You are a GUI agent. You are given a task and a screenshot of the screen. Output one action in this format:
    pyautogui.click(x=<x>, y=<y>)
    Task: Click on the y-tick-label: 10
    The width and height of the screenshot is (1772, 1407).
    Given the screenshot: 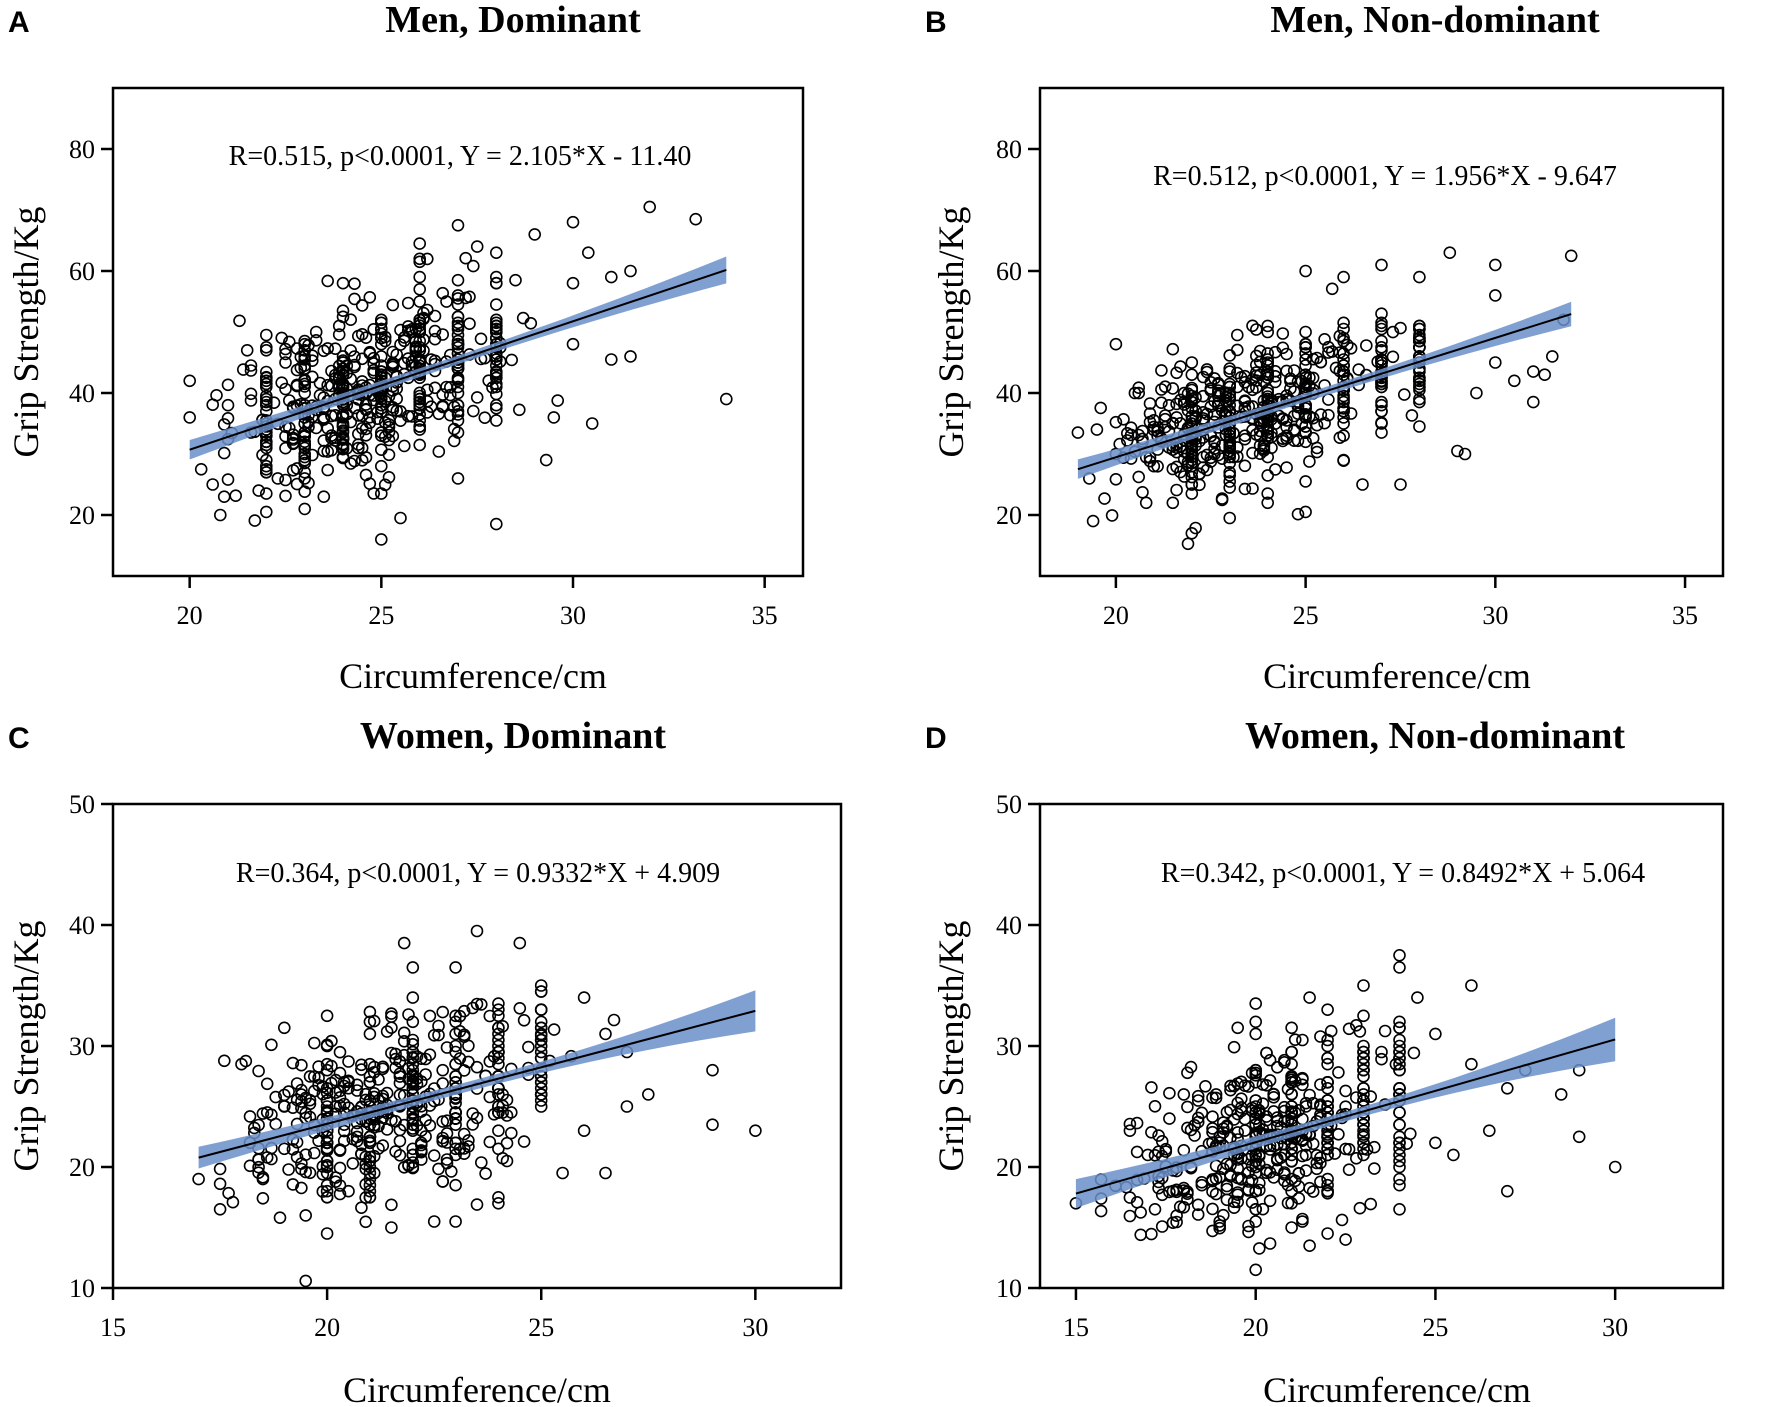 What is the action you would take?
    pyautogui.click(x=1009, y=1288)
    